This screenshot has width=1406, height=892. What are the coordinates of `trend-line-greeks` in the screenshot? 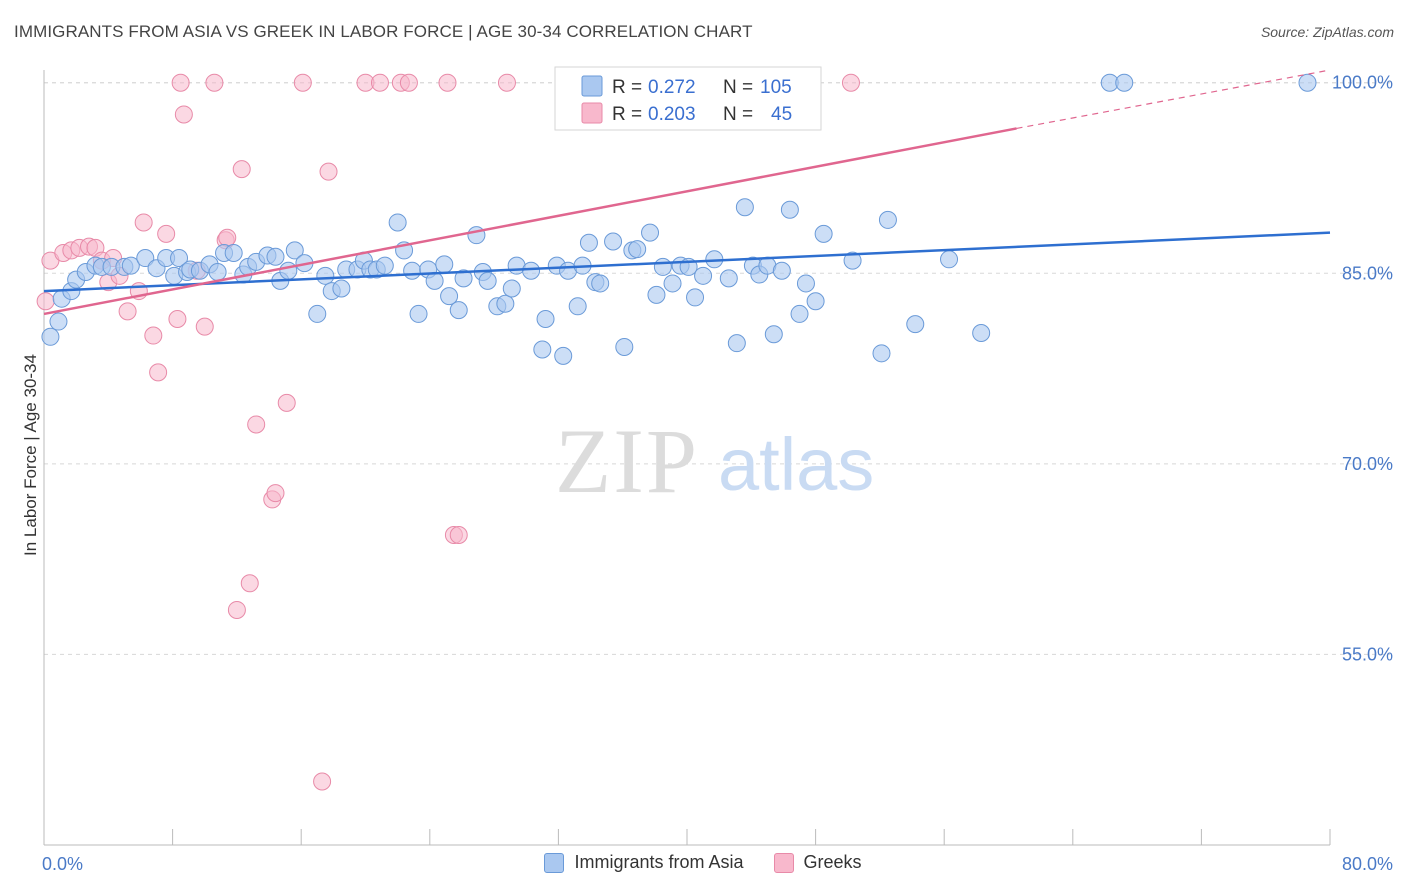 It's located at (530, 221).